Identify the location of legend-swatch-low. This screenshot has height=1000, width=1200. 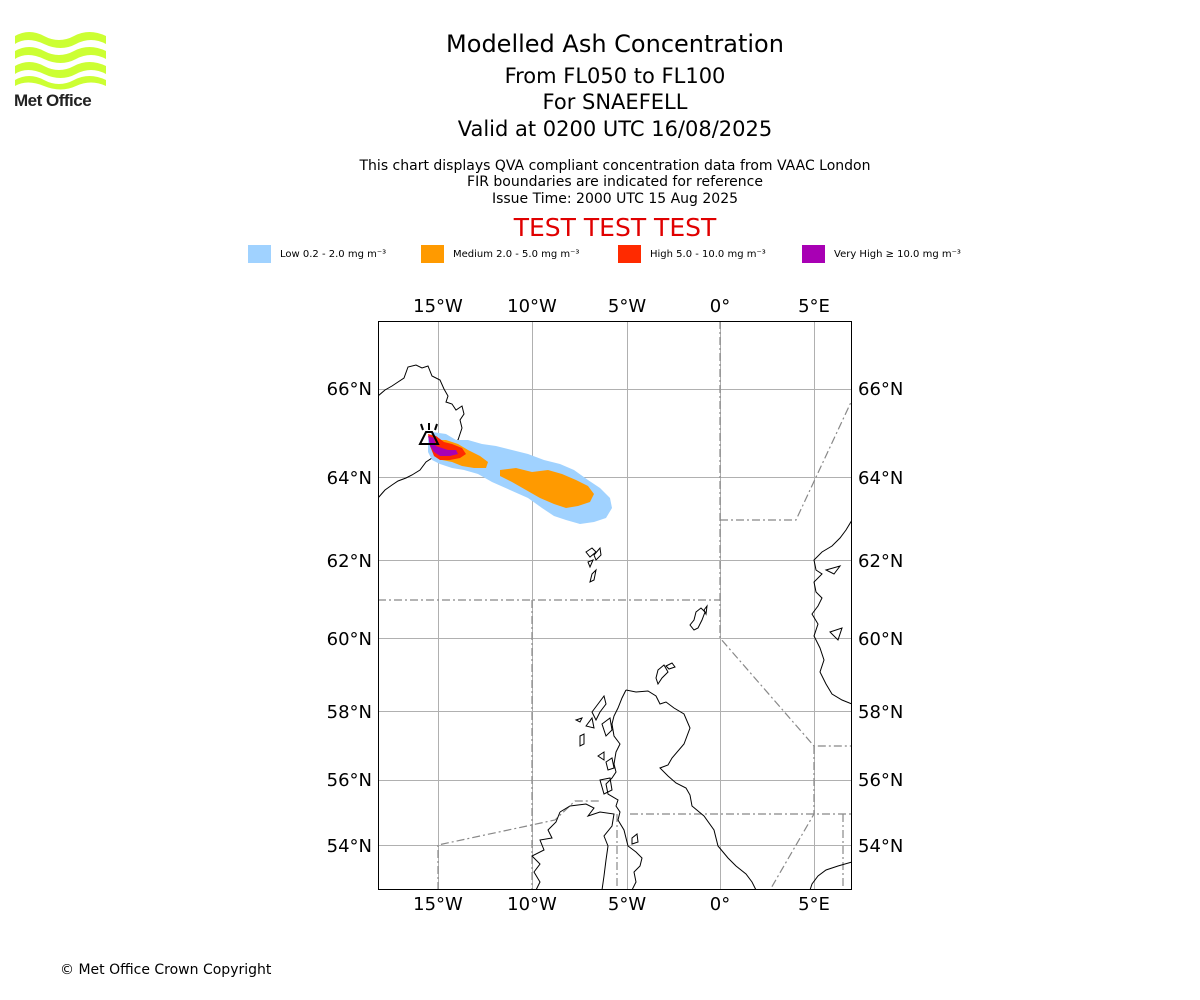
(259, 254).